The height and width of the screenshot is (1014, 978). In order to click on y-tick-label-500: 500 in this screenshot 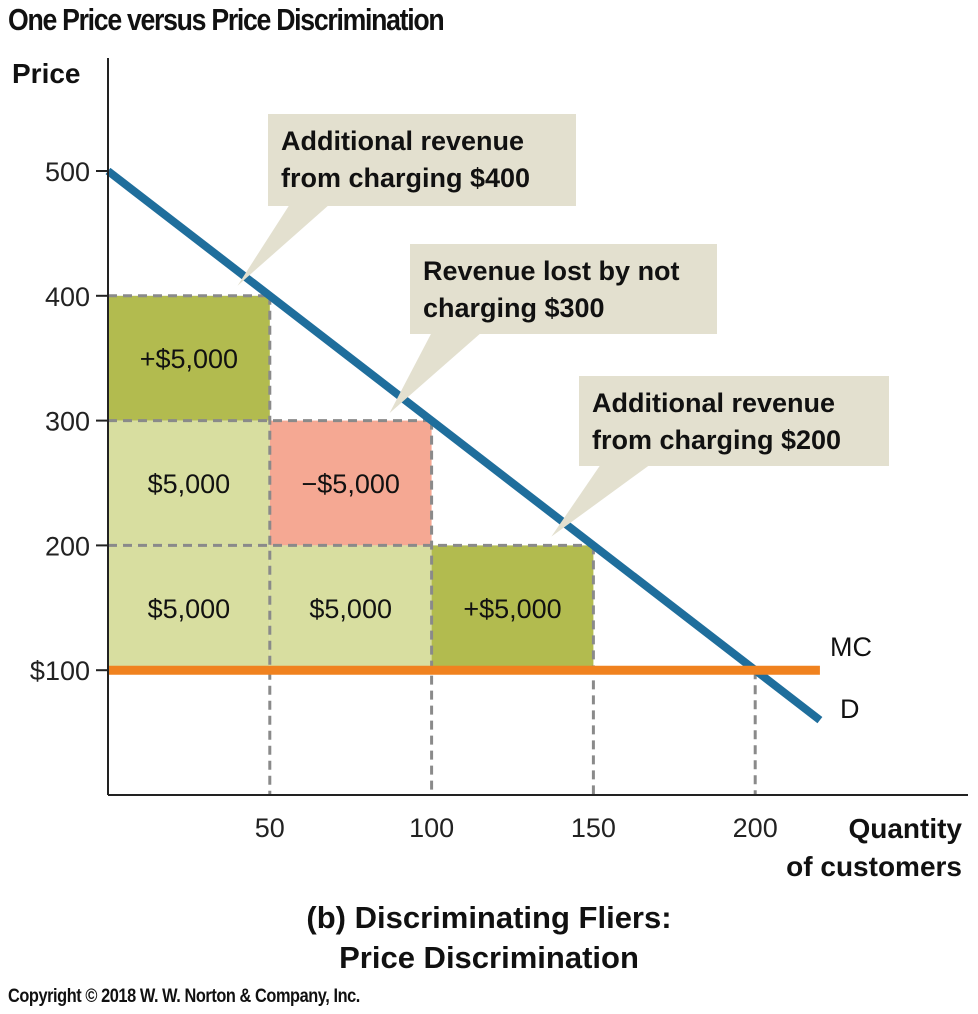, I will do `click(67, 172)`.